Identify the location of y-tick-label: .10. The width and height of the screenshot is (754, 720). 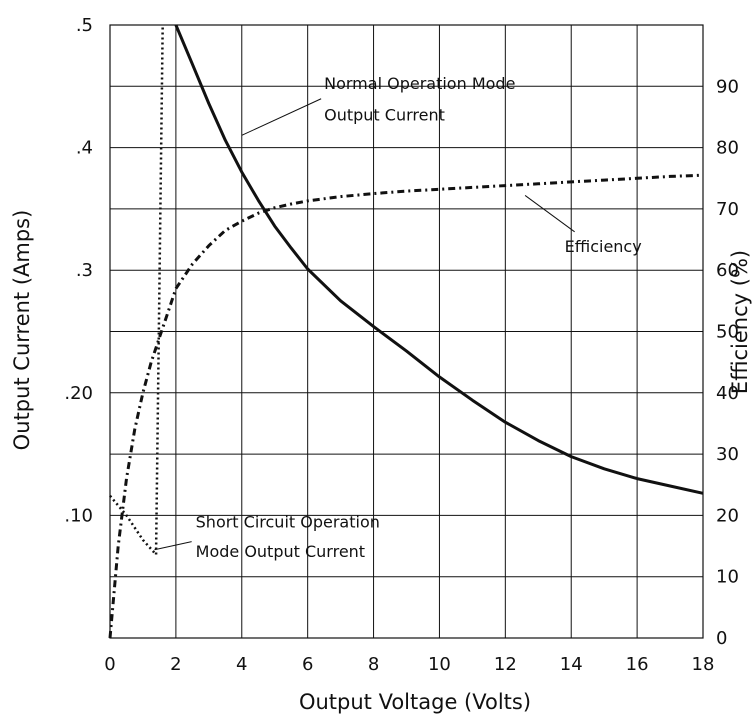
(78, 515).